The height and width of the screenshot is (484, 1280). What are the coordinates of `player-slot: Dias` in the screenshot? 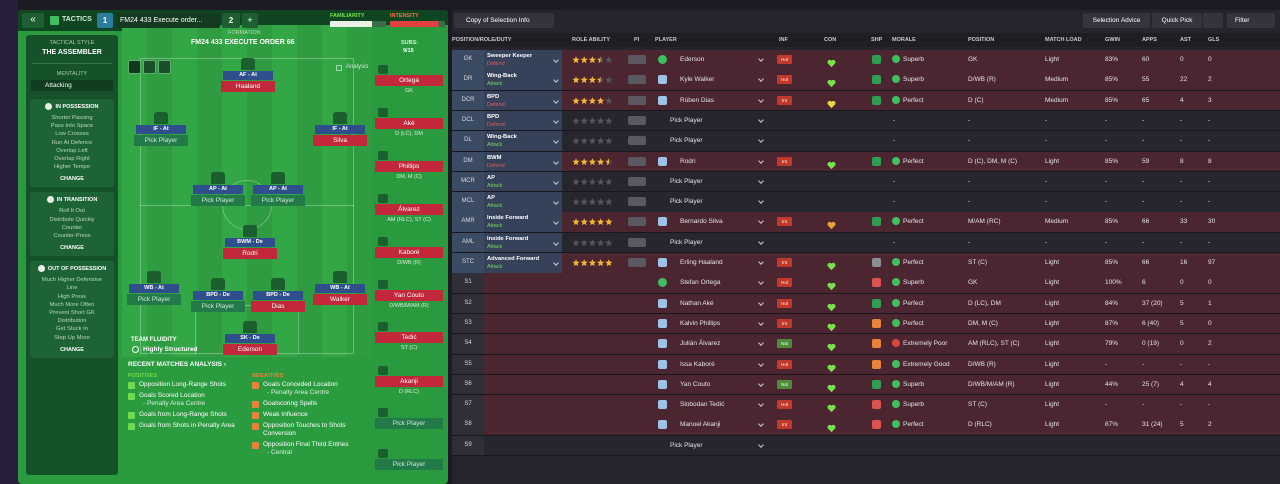 It's located at (278, 306).